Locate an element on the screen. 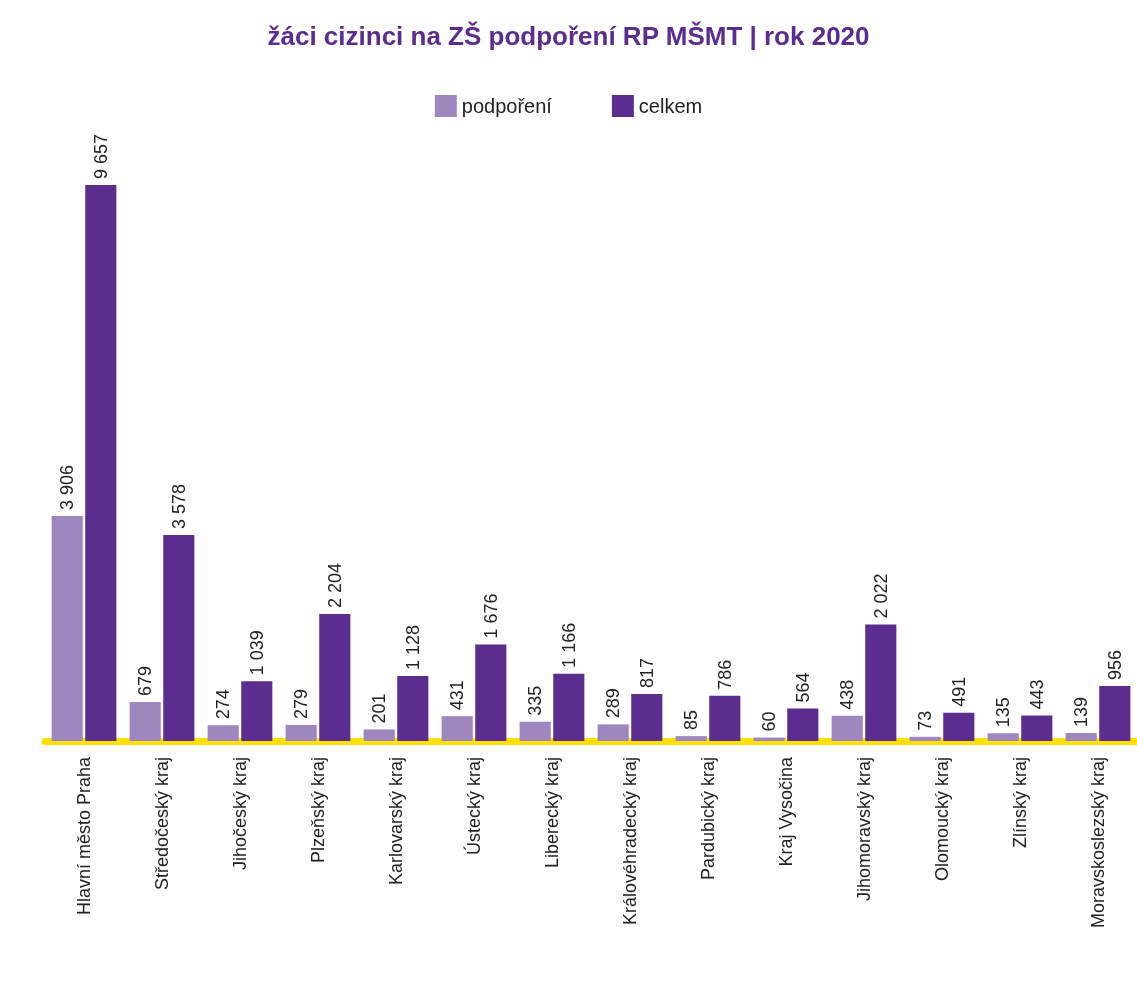  data-label: 491 is located at coordinates (958, 691).